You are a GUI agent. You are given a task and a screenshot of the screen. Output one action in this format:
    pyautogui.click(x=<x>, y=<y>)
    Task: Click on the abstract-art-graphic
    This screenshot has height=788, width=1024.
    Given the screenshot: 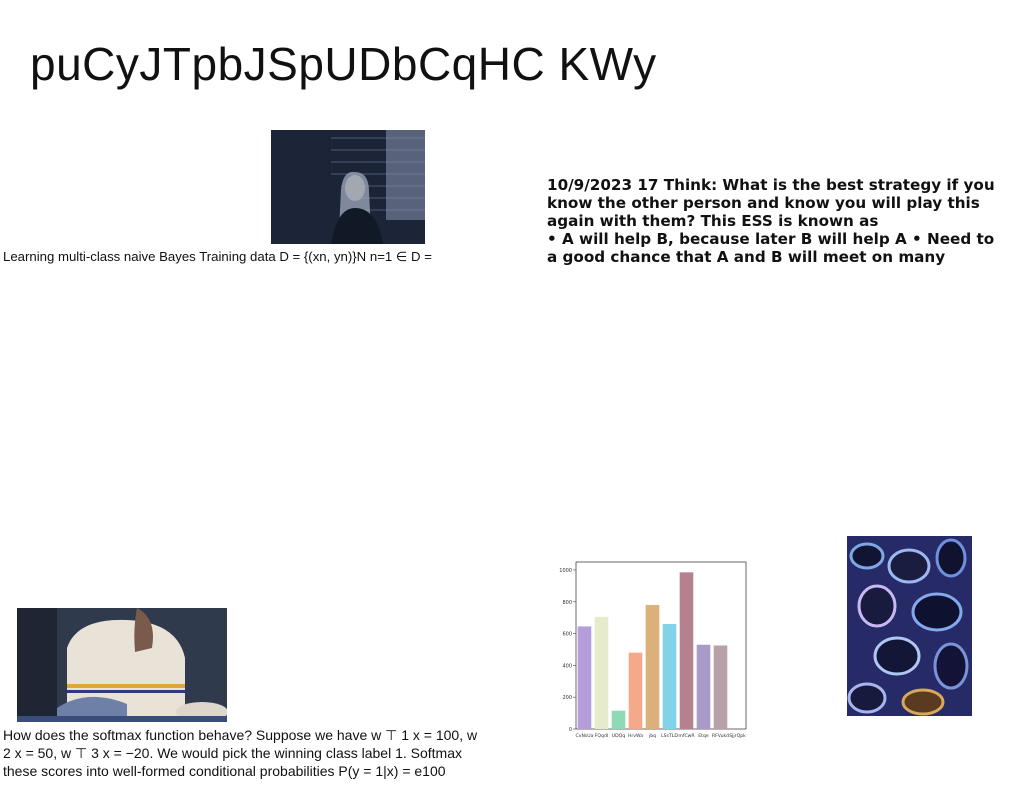 What is the action you would take?
    pyautogui.click(x=909, y=626)
    